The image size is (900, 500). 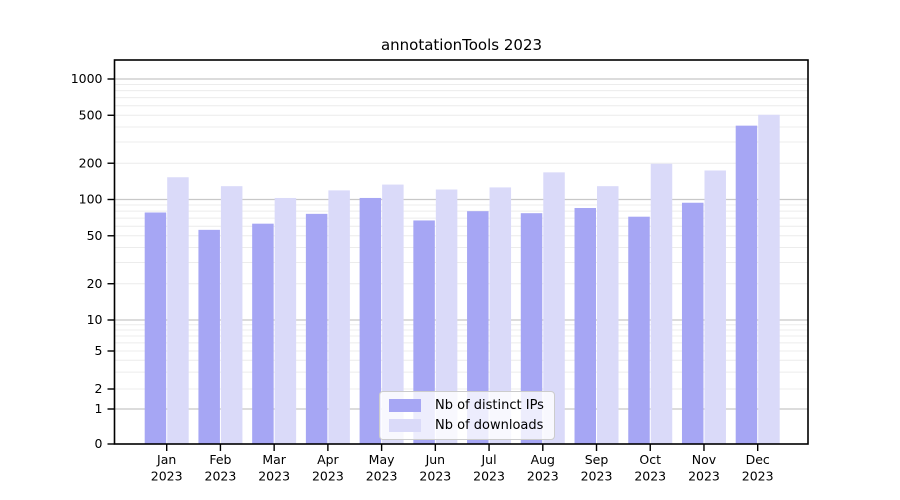 I want to click on y-tick-label-0: 0, so click(x=99, y=443).